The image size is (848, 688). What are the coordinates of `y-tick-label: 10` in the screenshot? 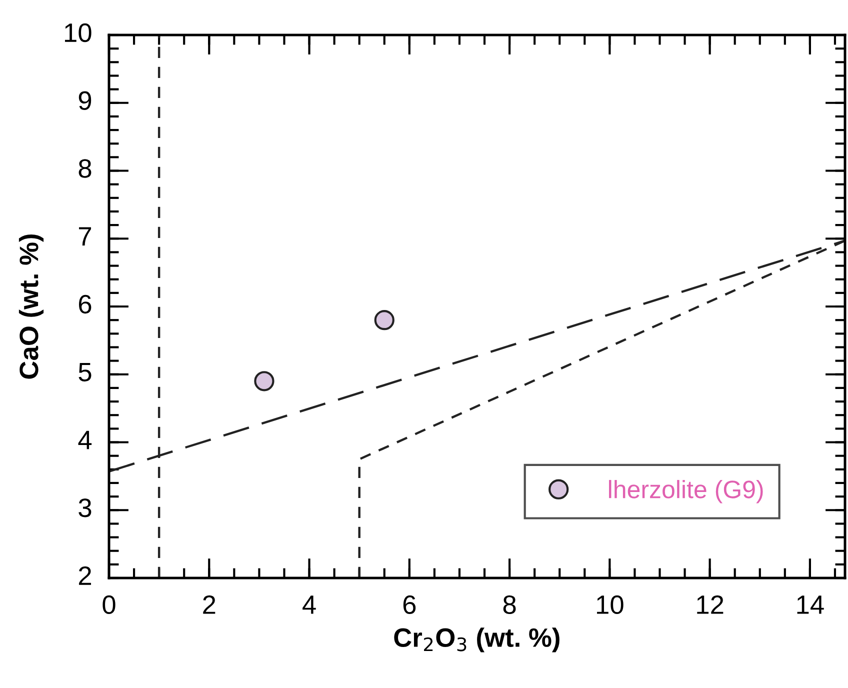 It's located at (78, 32).